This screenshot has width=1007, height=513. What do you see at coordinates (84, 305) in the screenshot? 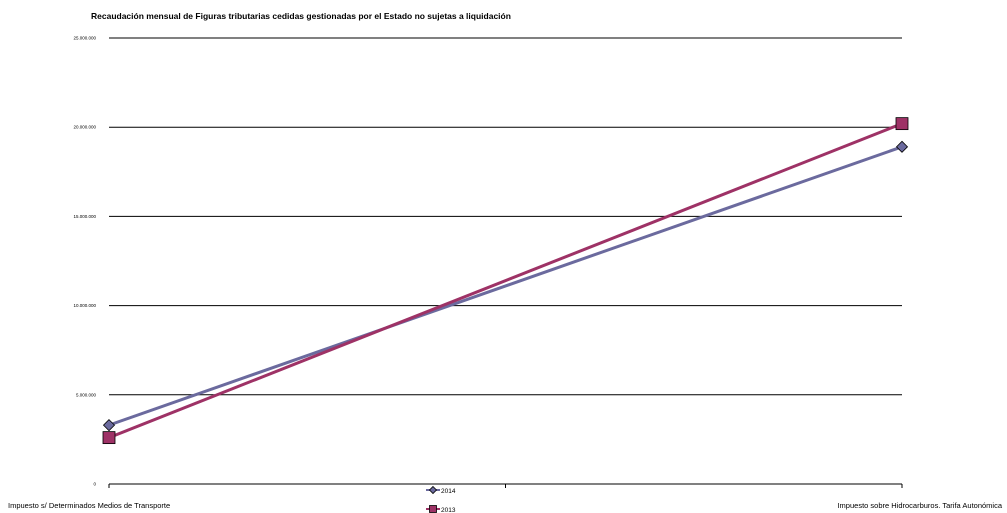
I see `y-tick-label: 10.000.000` at bounding box center [84, 305].